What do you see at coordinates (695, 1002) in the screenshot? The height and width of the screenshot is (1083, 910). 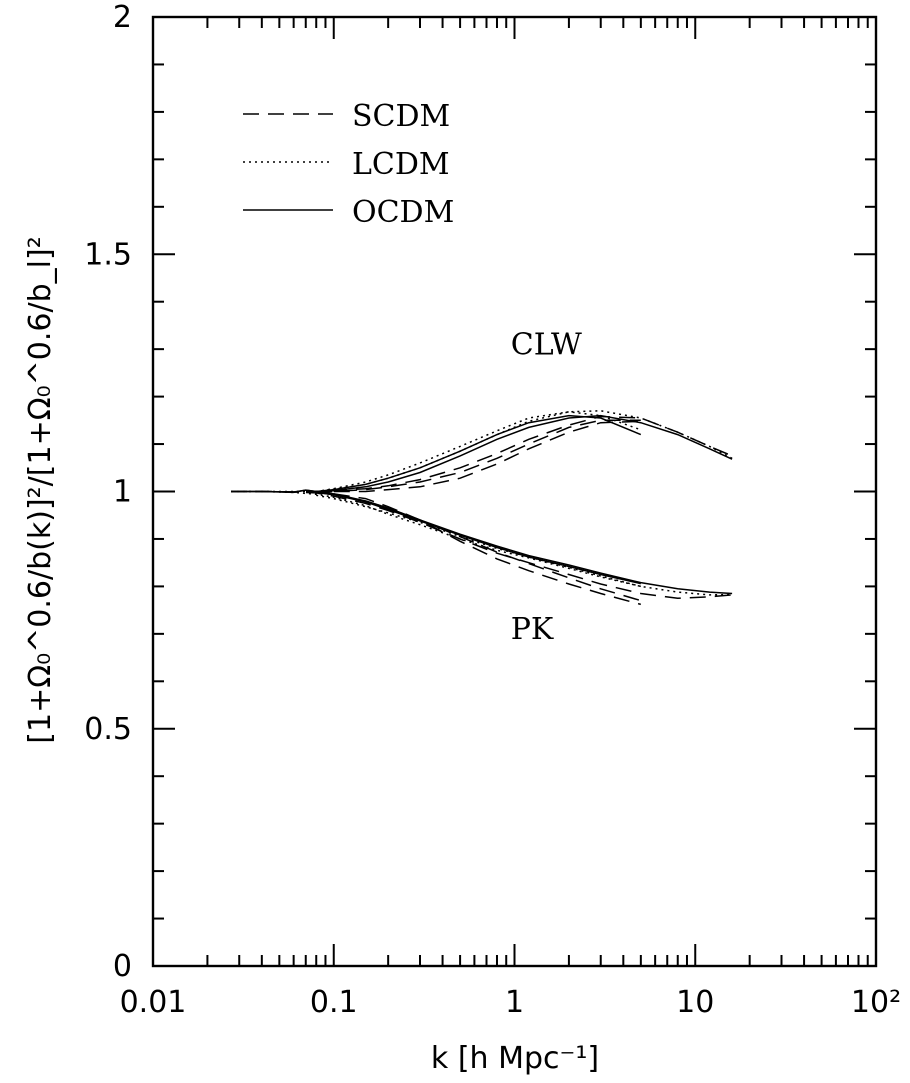 I see `x-tick-label: 10` at bounding box center [695, 1002].